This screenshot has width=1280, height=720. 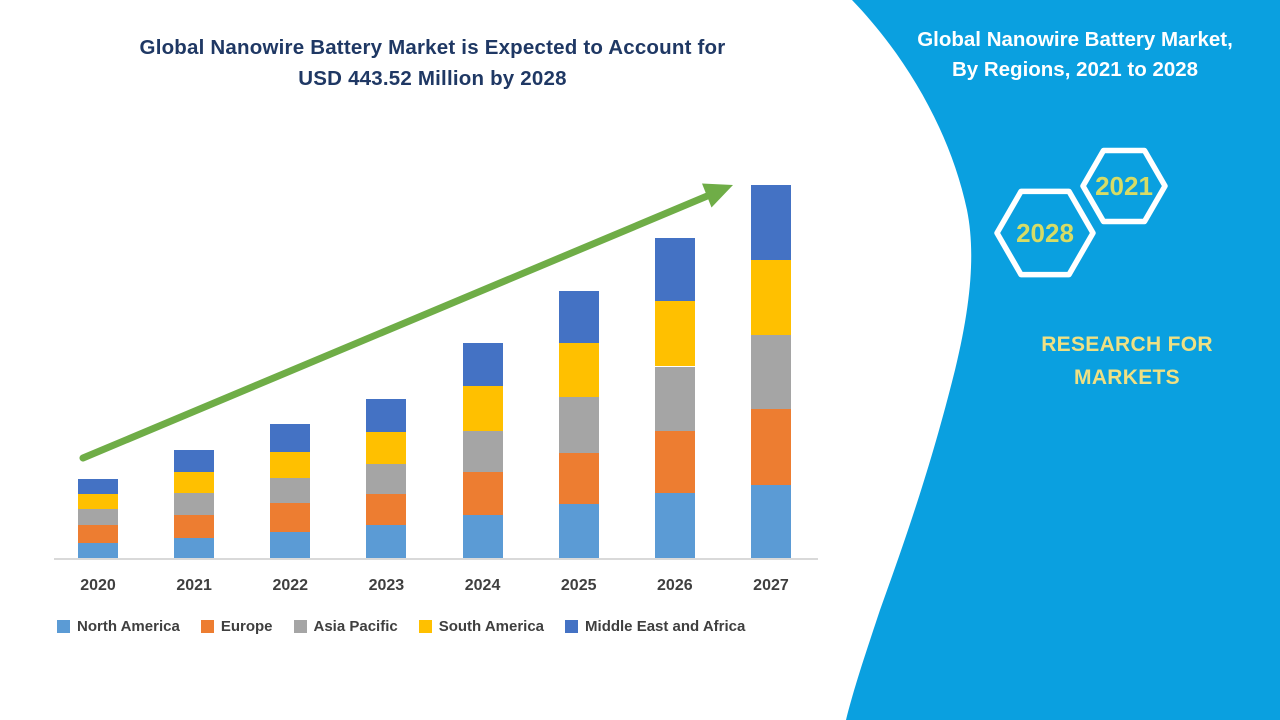 What do you see at coordinates (194, 461) in the screenshot?
I see `bar-segment-middle-east-and-africa-2021` at bounding box center [194, 461].